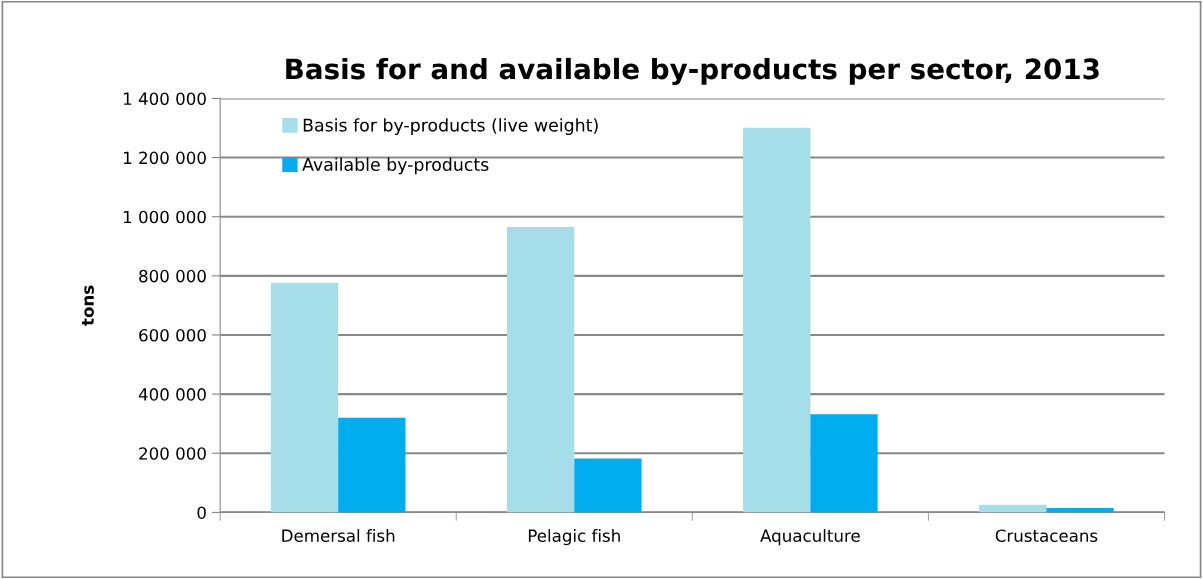 This screenshot has height=579, width=1203. What do you see at coordinates (172, 276) in the screenshot?
I see `y-tick-label: 800 000` at bounding box center [172, 276].